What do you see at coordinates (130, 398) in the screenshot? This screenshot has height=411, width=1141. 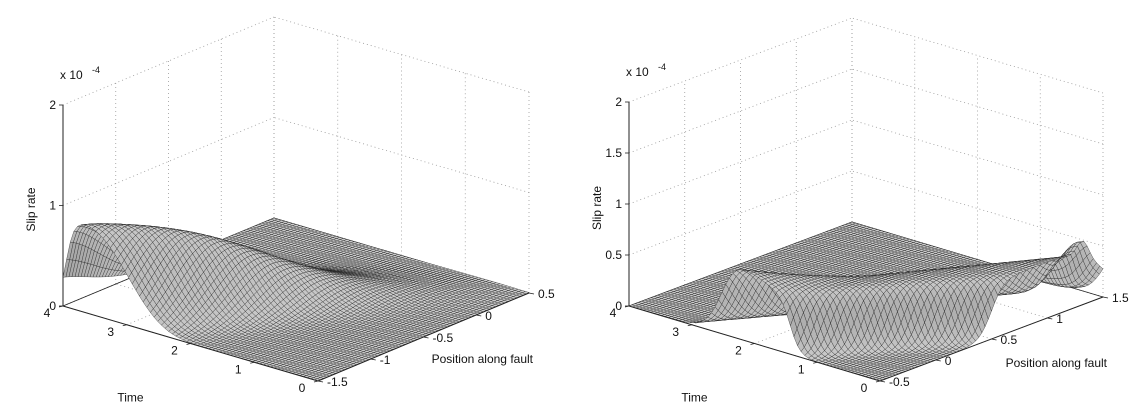 I see `y-axis-label: Time` at bounding box center [130, 398].